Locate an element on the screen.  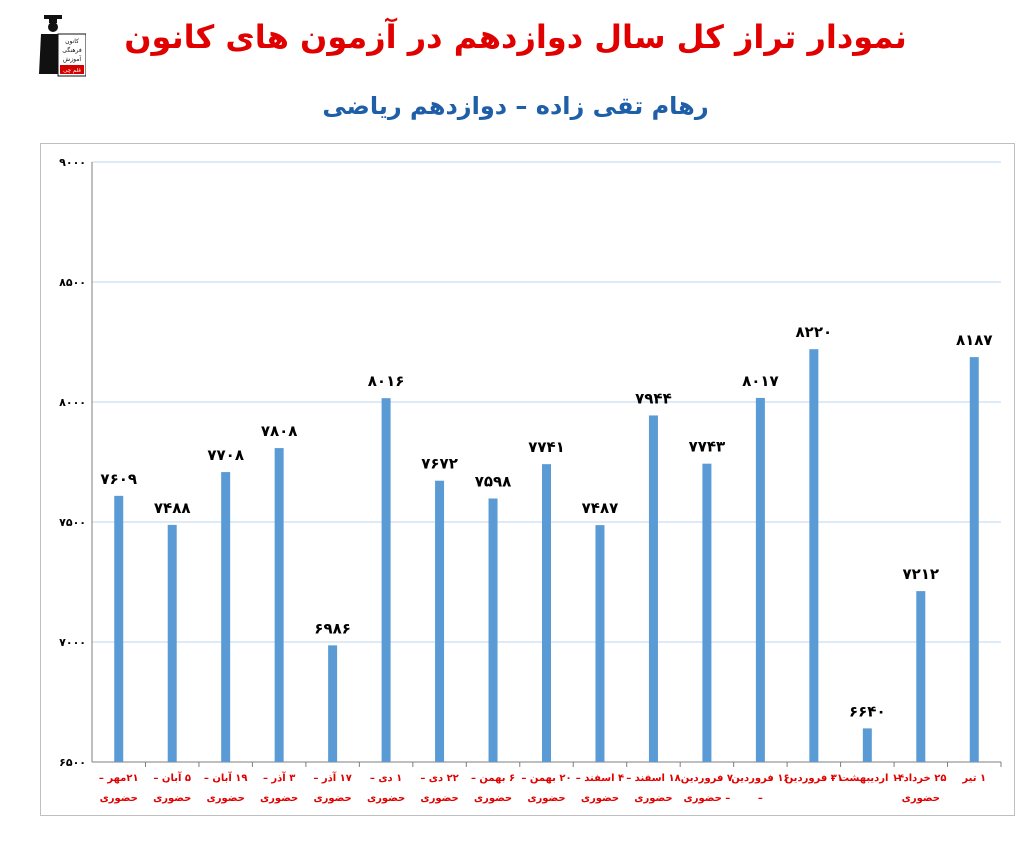
data-label: ۷۹۴۴ is located at coordinates (653, 398).